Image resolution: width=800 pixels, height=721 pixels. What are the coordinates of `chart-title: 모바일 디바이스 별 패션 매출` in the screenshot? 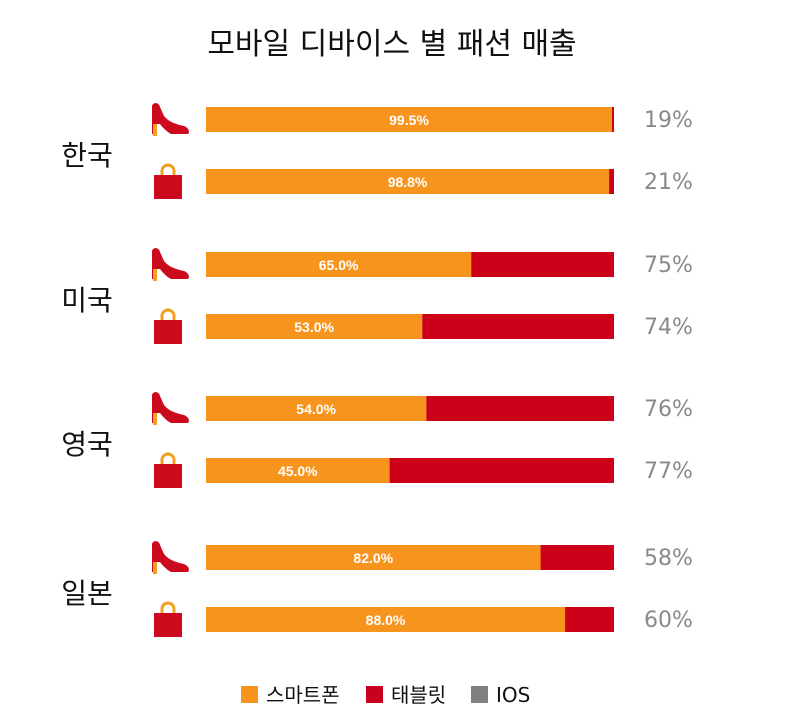 It's located at (391, 44).